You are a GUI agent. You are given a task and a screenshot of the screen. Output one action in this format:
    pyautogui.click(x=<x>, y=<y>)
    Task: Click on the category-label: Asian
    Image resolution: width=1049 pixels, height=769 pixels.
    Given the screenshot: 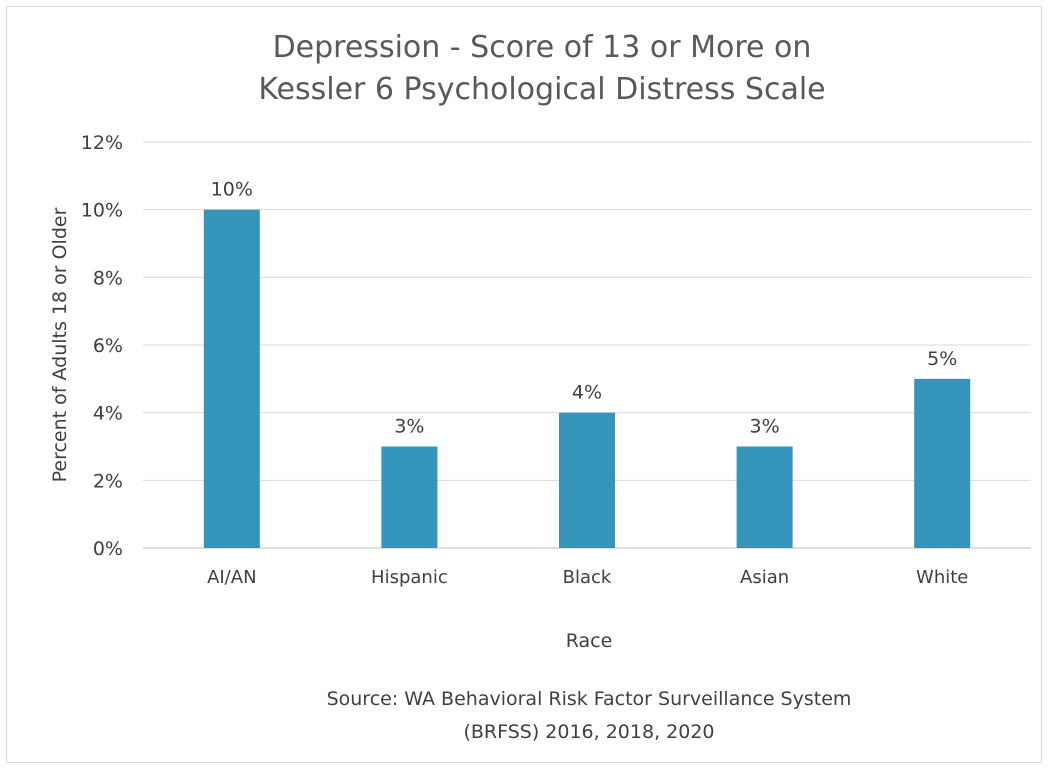 What is the action you would take?
    pyautogui.click(x=764, y=577)
    